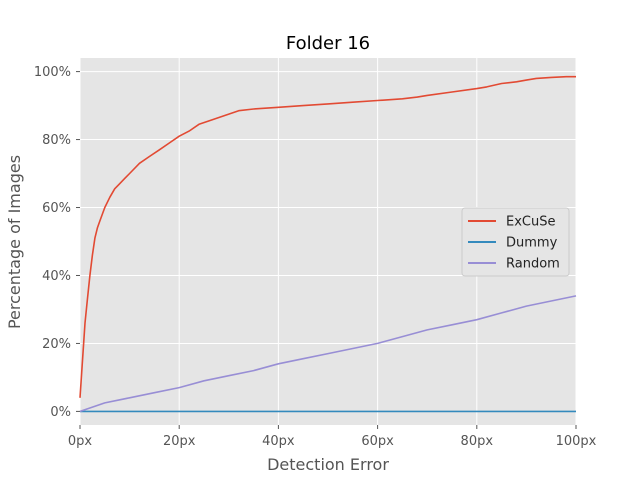 Image resolution: width=640 pixels, height=480 pixels. What do you see at coordinates (532, 243) in the screenshot?
I see `legend-label-dummy: Dummy` at bounding box center [532, 243].